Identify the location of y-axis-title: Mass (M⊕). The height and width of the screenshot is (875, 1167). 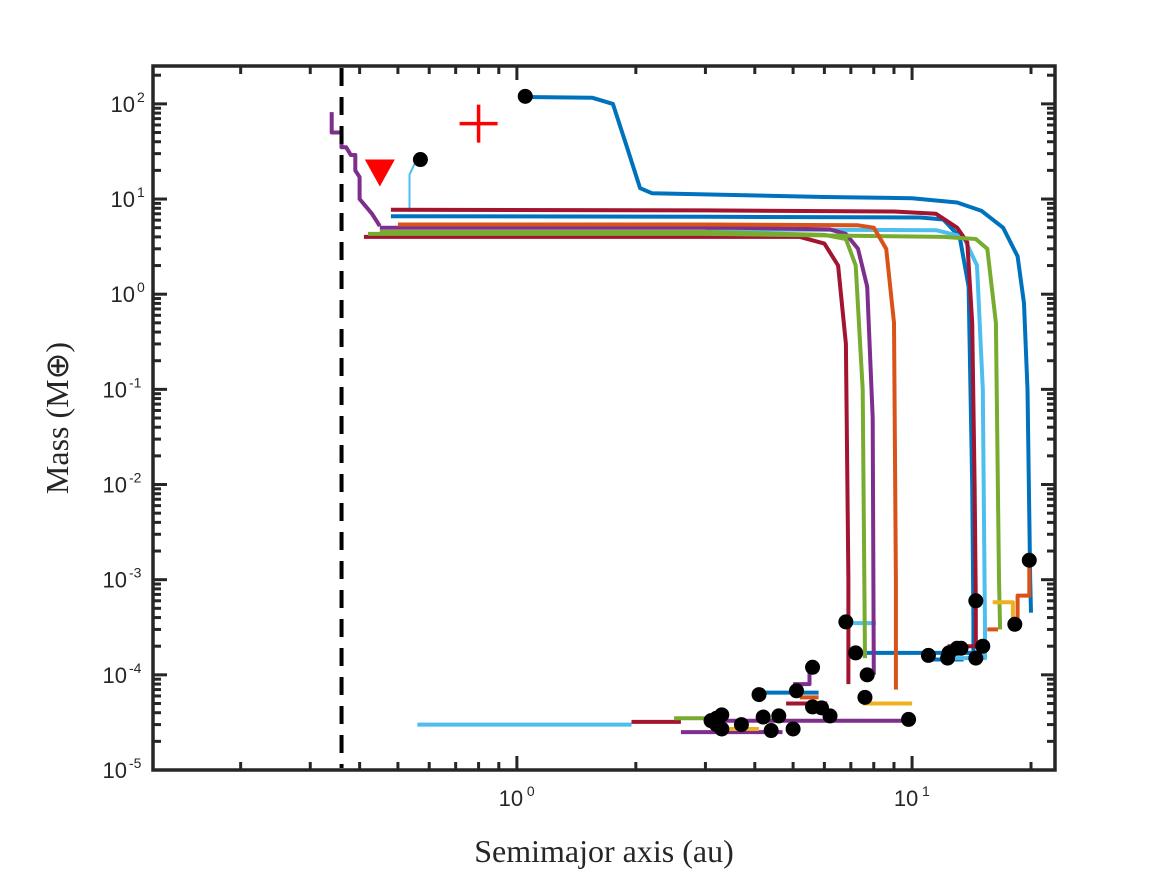
(57, 418).